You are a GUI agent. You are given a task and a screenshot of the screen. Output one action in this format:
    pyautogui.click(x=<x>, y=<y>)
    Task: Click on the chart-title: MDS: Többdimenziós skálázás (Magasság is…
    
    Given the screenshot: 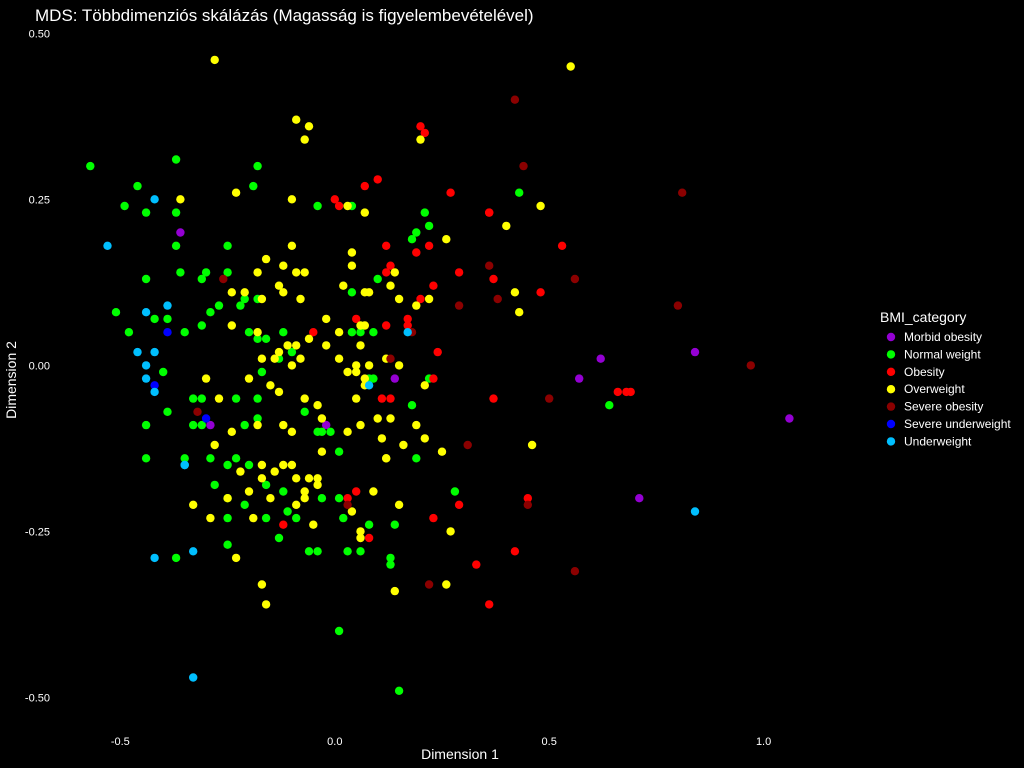 What is the action you would take?
    pyautogui.click(x=284, y=15)
    